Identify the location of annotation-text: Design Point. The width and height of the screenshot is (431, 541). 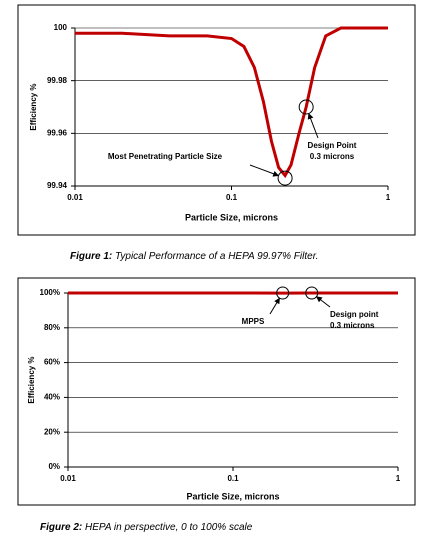
(332, 145).